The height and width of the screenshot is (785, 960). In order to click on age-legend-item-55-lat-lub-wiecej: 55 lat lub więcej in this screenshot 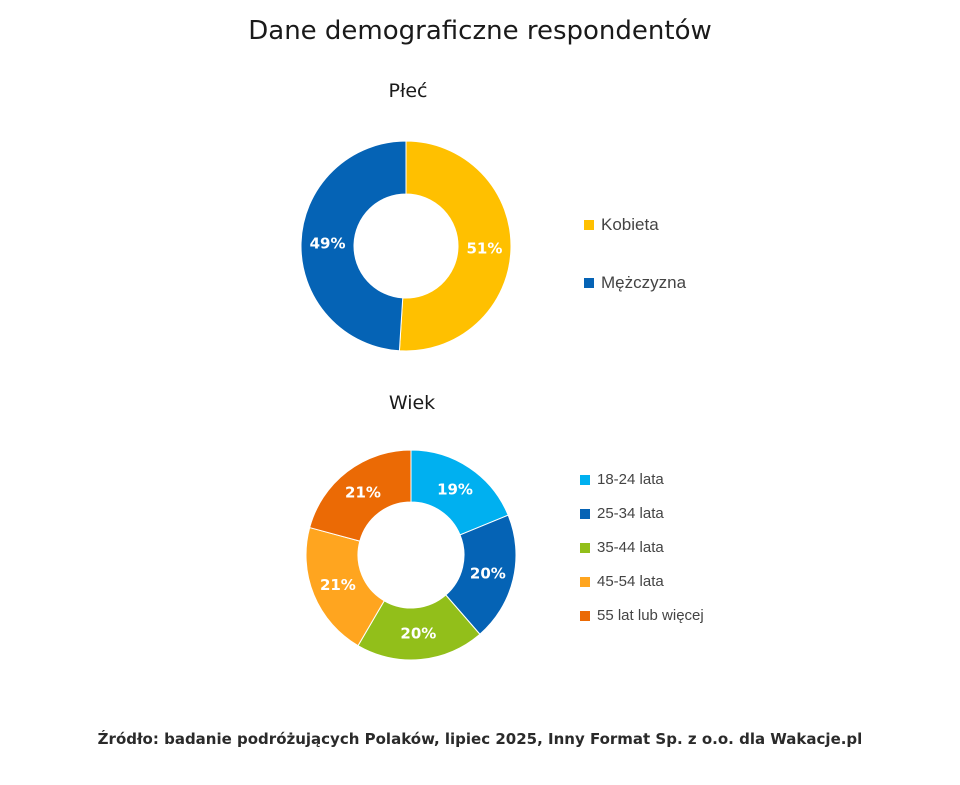, I will do `click(642, 615)`.